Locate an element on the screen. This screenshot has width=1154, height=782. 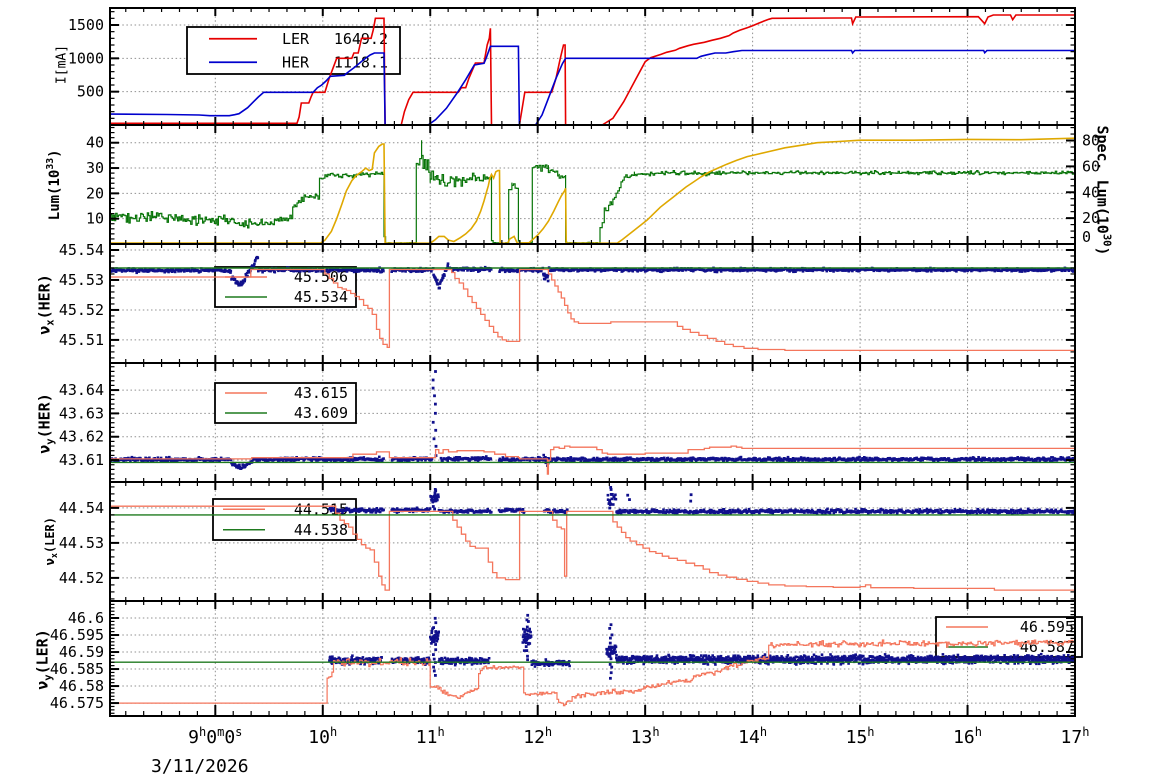
legend-value: 45.506 is located at coordinates (321, 277).